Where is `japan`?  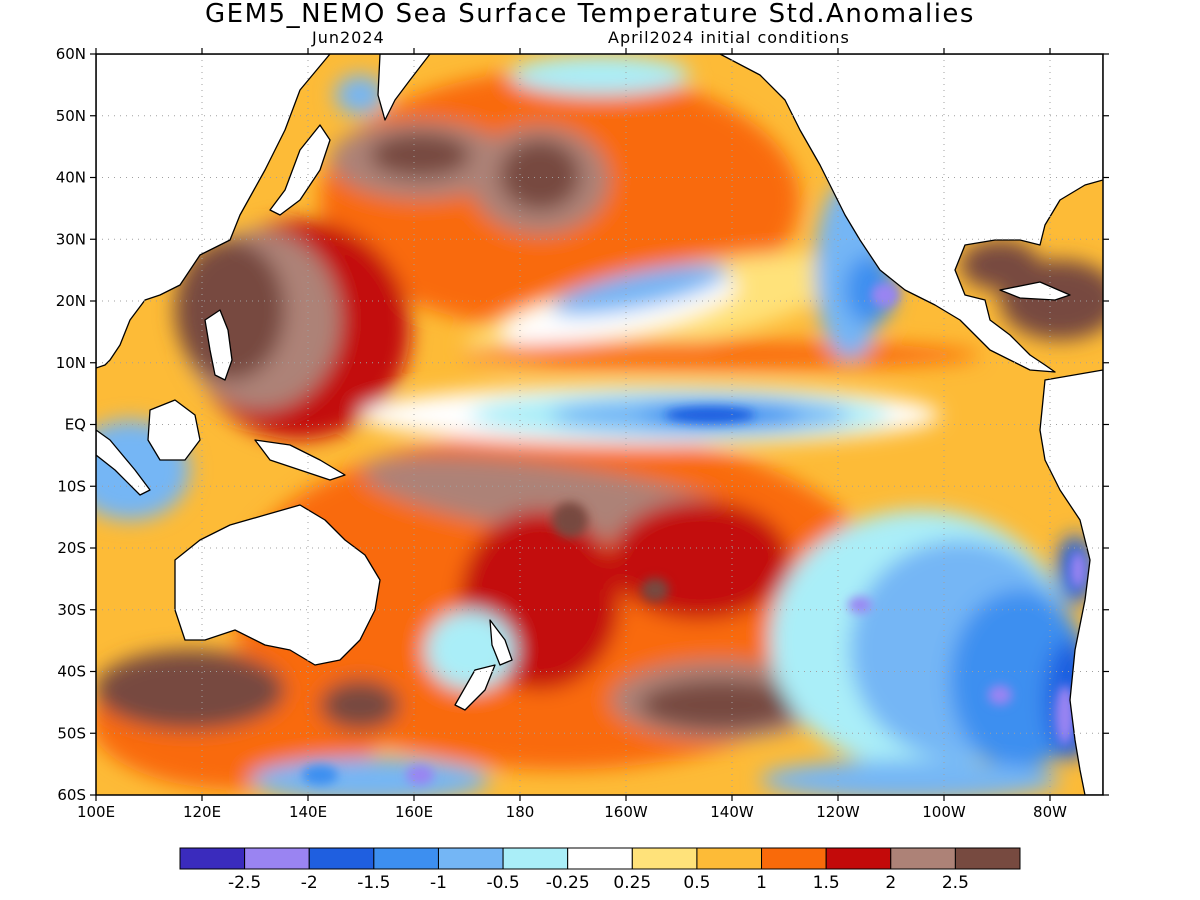
japan is located at coordinates (300, 170).